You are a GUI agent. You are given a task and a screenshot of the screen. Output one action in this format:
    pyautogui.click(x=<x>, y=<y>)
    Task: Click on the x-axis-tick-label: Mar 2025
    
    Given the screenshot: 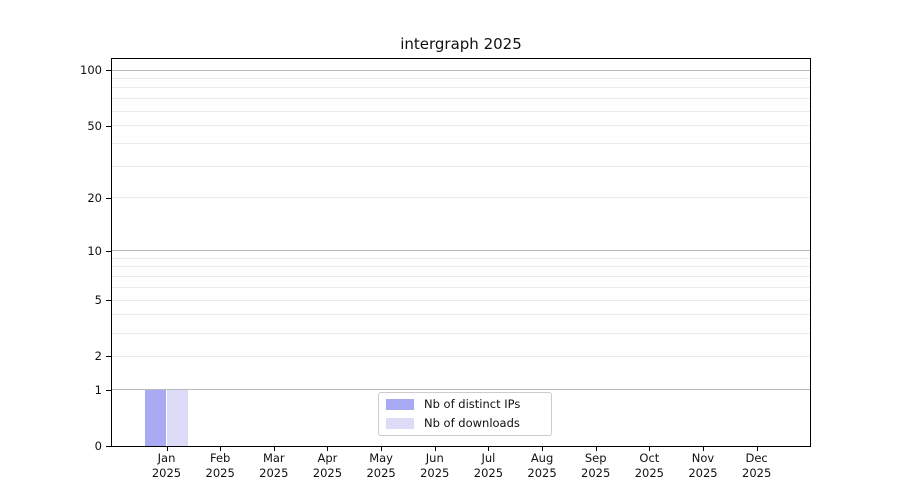 What is the action you would take?
    pyautogui.click(x=274, y=465)
    